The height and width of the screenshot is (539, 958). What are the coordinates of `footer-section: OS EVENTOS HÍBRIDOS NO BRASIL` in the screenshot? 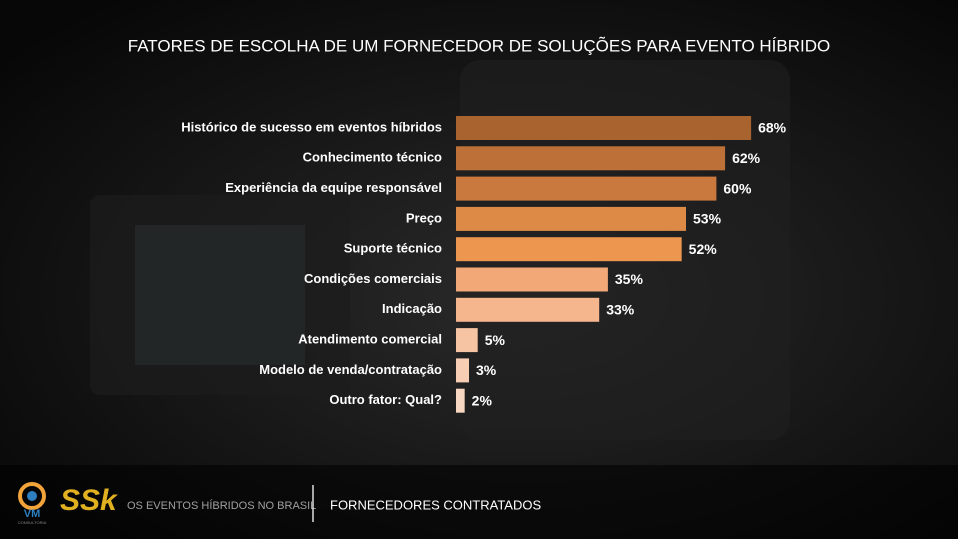 It's located at (221, 505).